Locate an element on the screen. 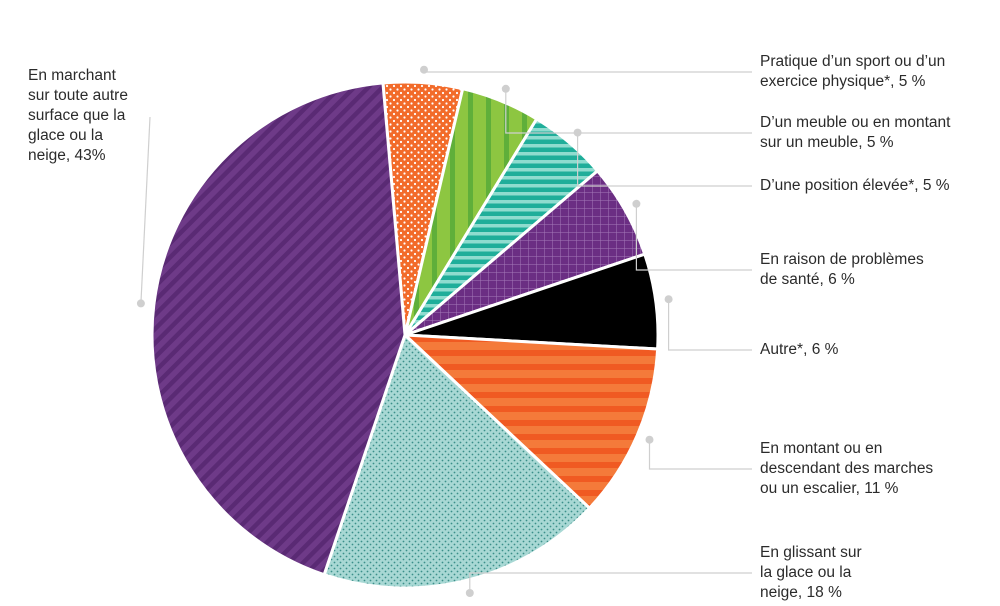 The image size is (1000, 606). slice-label-line: de santé, 6 % is located at coordinates (807, 279).